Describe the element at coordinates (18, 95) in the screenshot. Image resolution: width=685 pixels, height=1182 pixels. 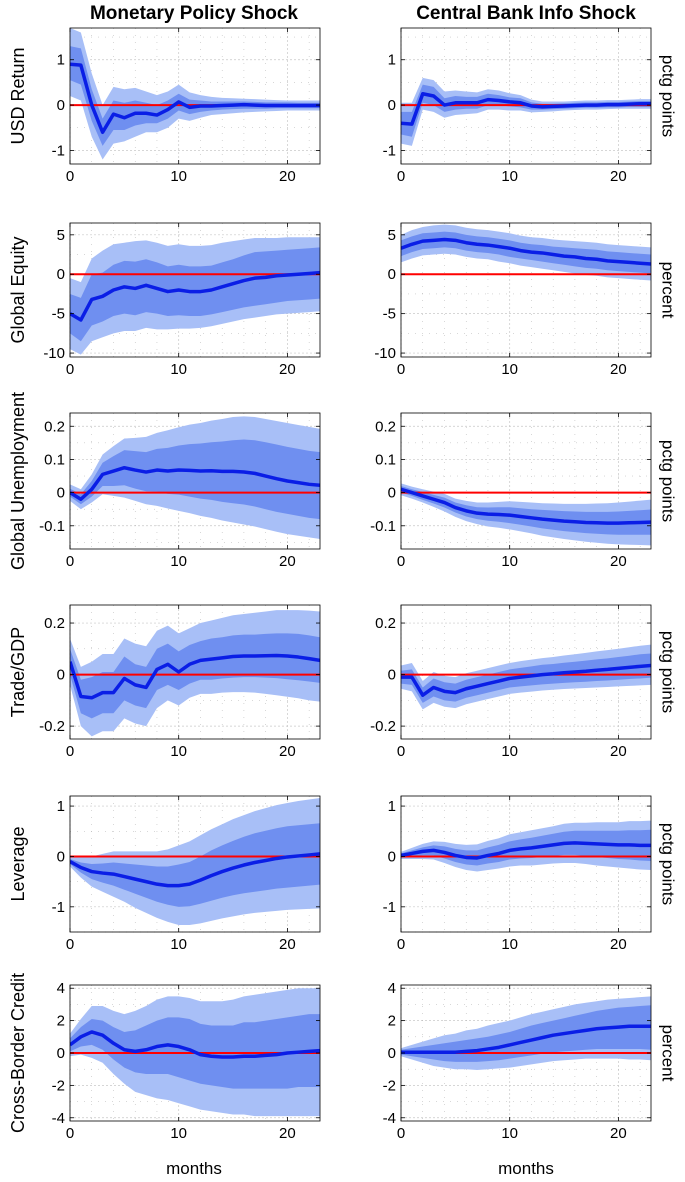
I see `y-axis-label: USD Return` at that location.